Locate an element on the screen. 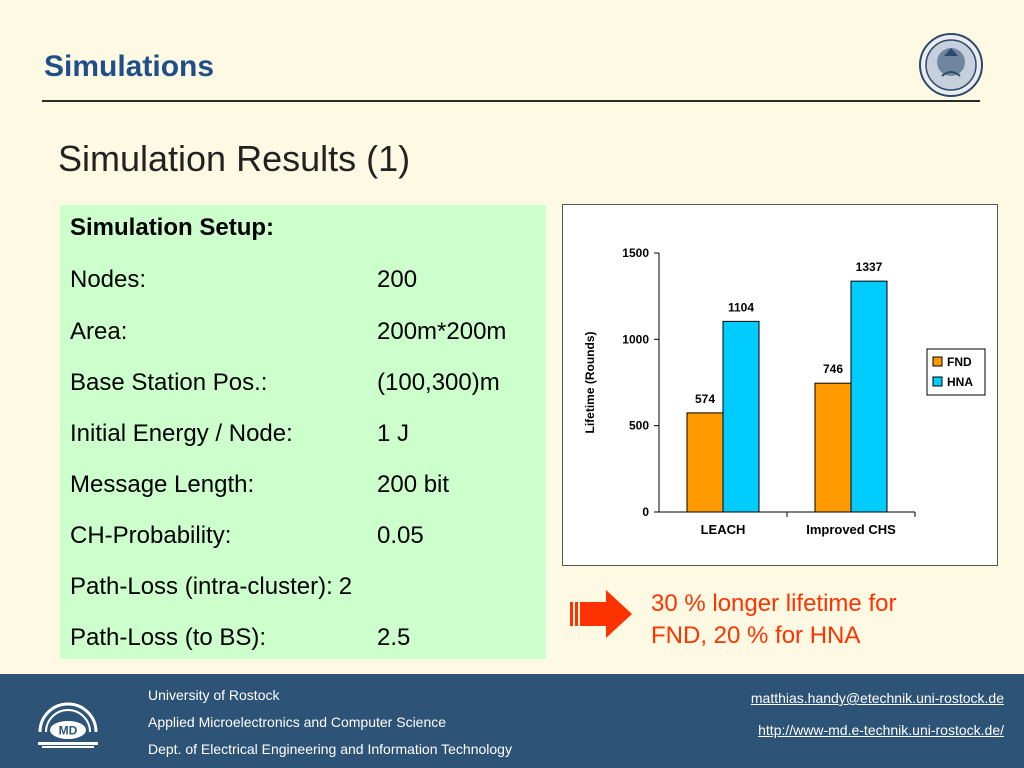  setup-value: 200m*200m is located at coordinates (442, 331).